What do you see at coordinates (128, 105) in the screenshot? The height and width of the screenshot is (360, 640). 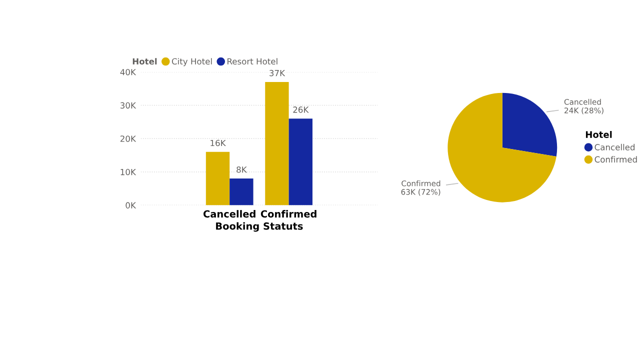 I see `y-tick-label: 30K` at bounding box center [128, 105].